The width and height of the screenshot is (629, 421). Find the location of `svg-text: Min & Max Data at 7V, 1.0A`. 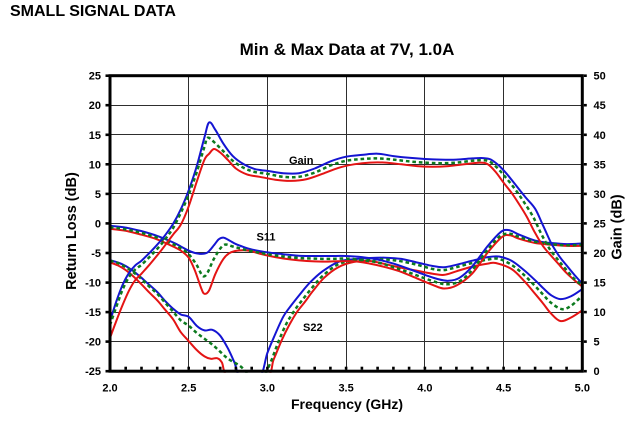

svg-text: Min & Max Data at 7V, 1.0A is located at coordinates (347, 49).